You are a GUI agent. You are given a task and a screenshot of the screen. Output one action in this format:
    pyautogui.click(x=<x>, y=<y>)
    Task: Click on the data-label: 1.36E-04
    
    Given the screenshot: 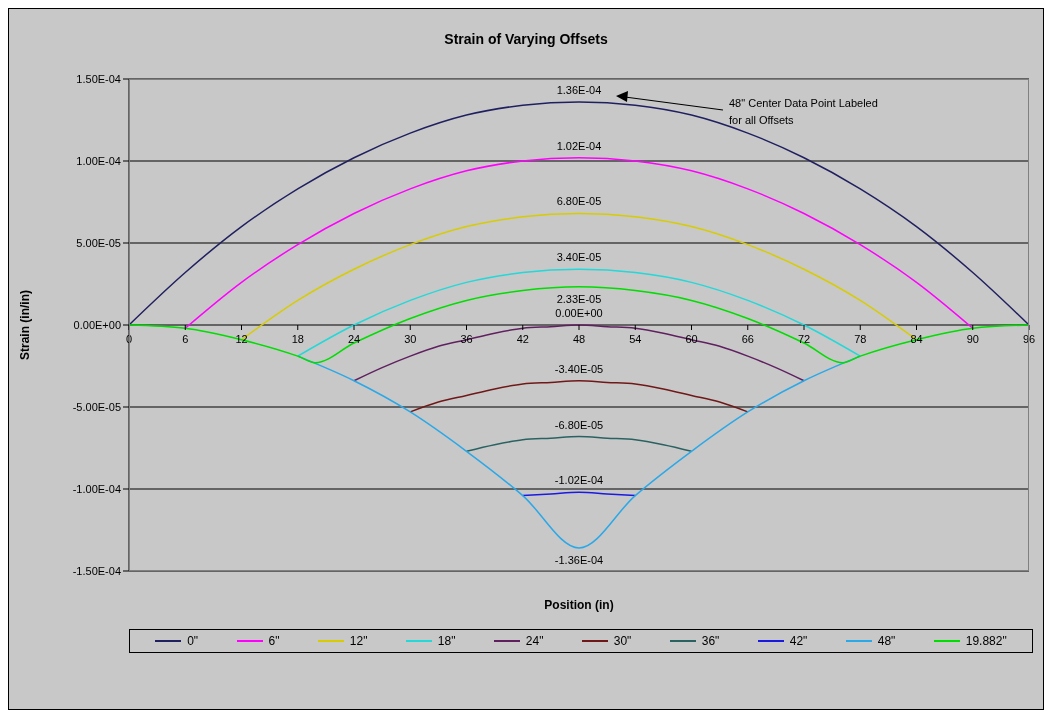 What is the action you would take?
    pyautogui.click(x=579, y=89)
    